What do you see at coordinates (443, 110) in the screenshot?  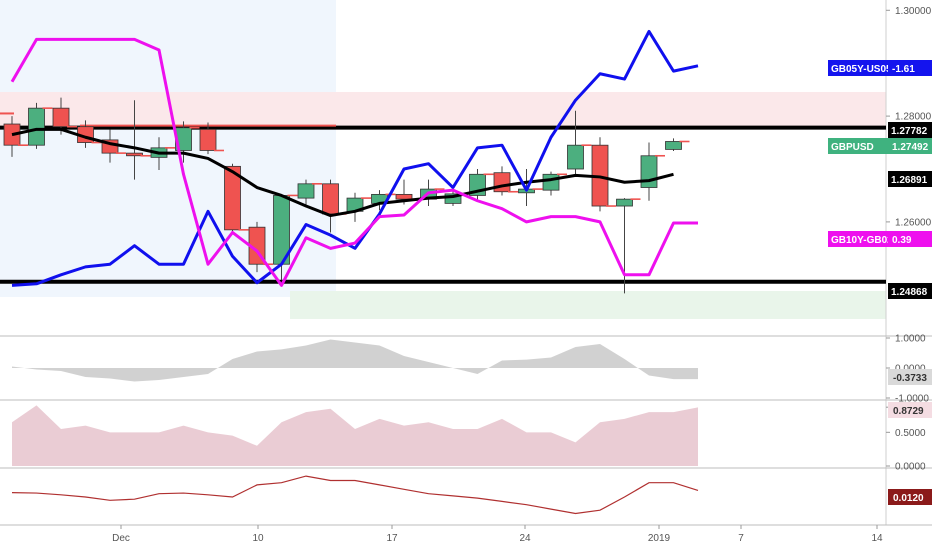 I see `zone-red-shade` at bounding box center [443, 110].